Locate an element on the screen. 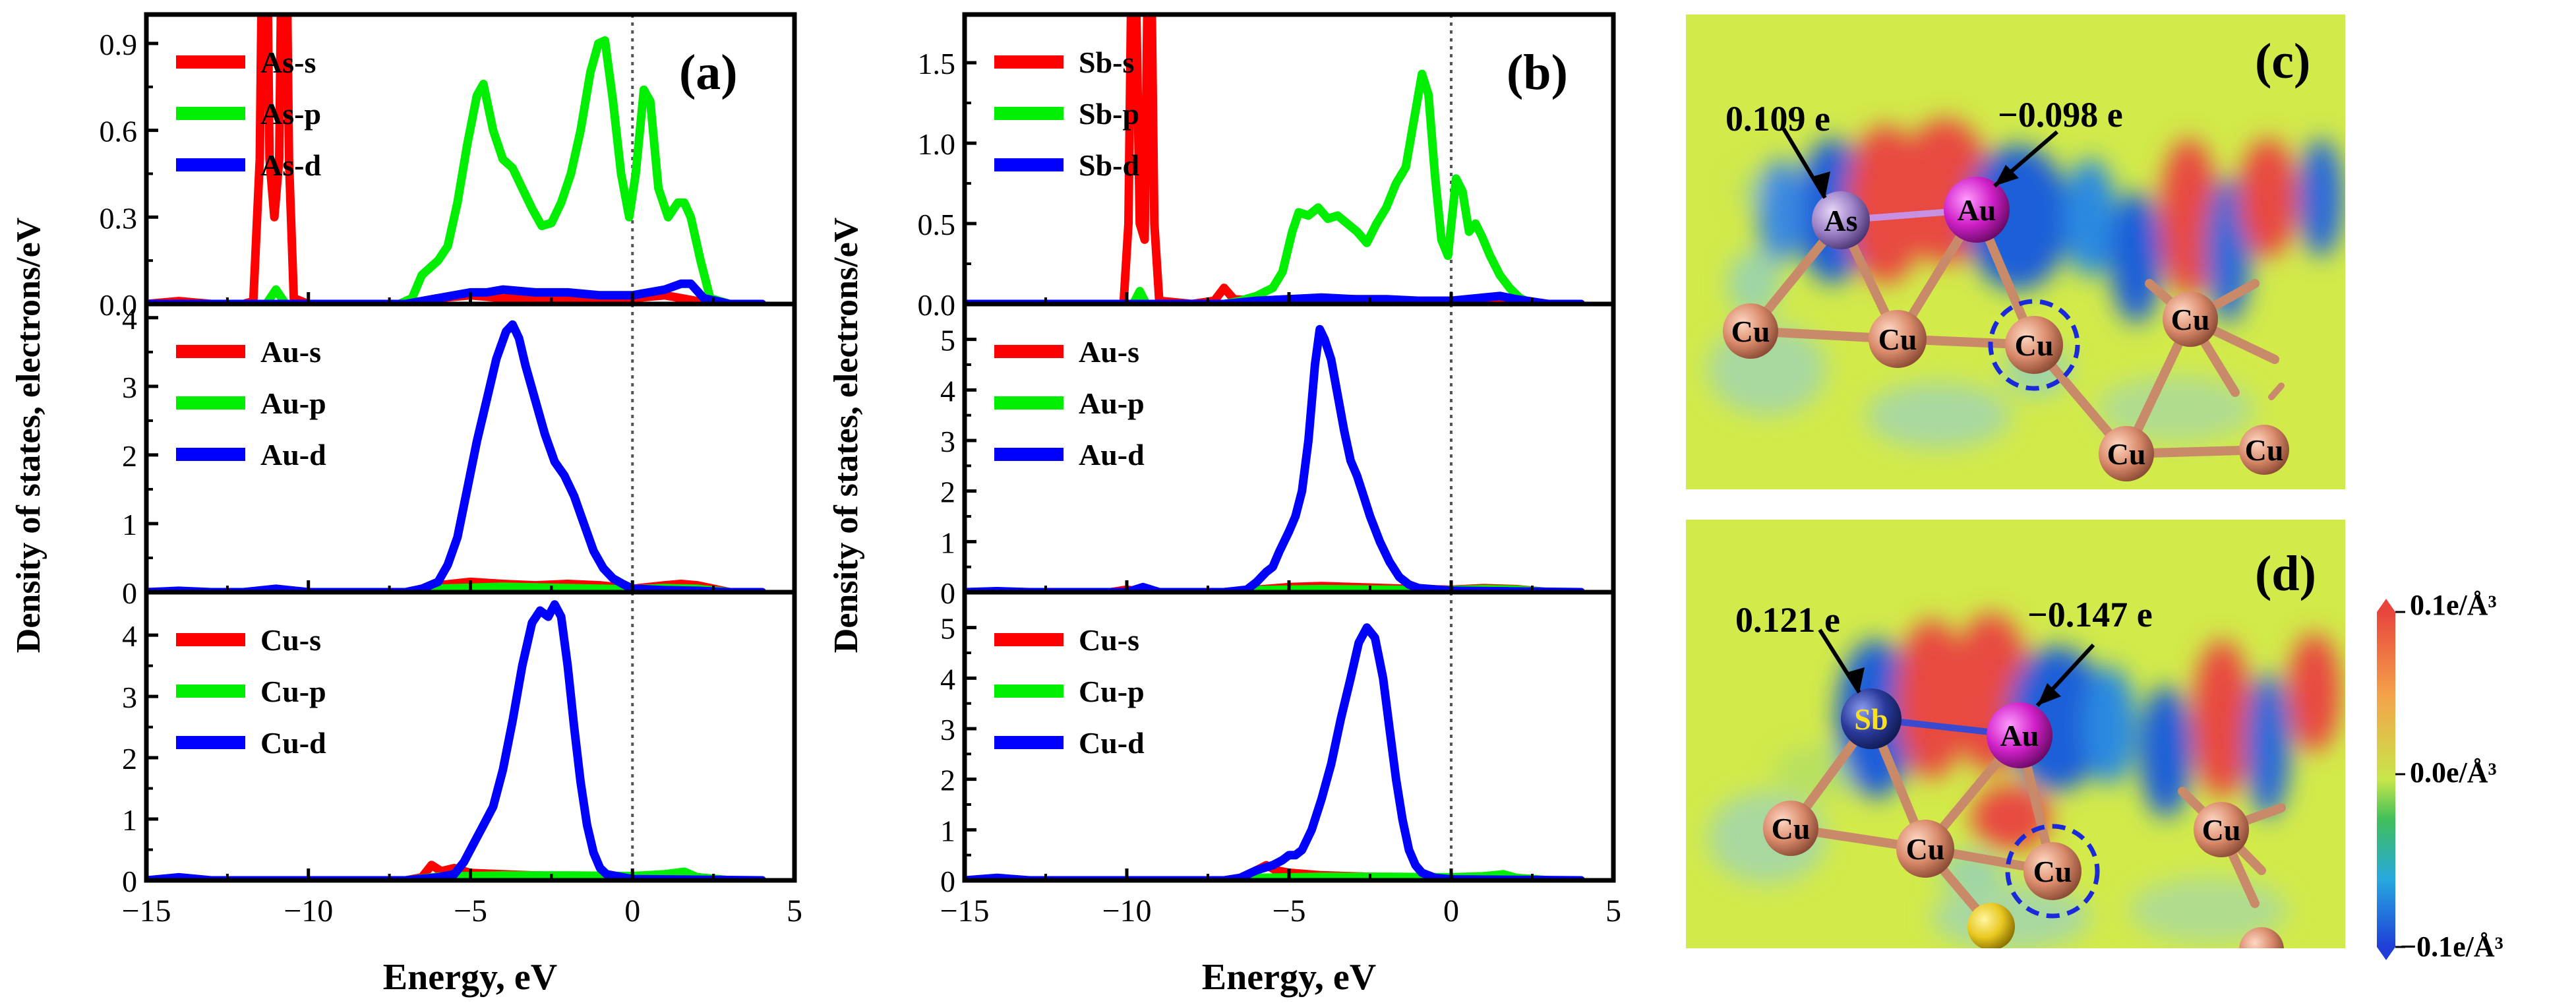 The height and width of the screenshot is (1005, 2576). series-line-sb-d is located at coordinates (1275, 297).